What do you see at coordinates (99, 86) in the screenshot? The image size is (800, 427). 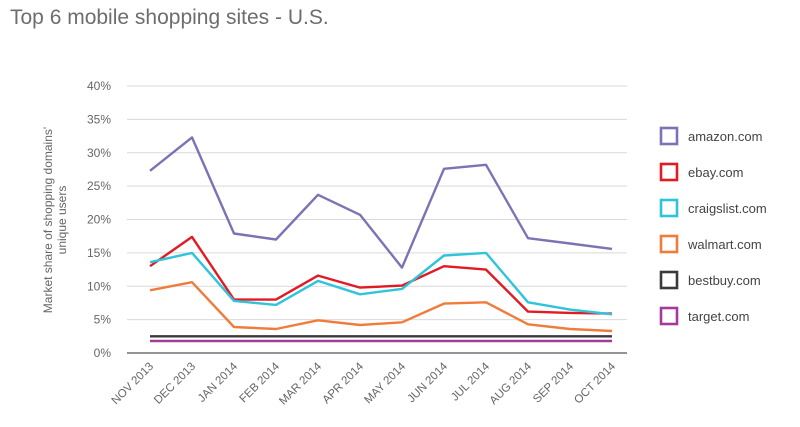 I see `y-tick-label: 40%` at bounding box center [99, 86].